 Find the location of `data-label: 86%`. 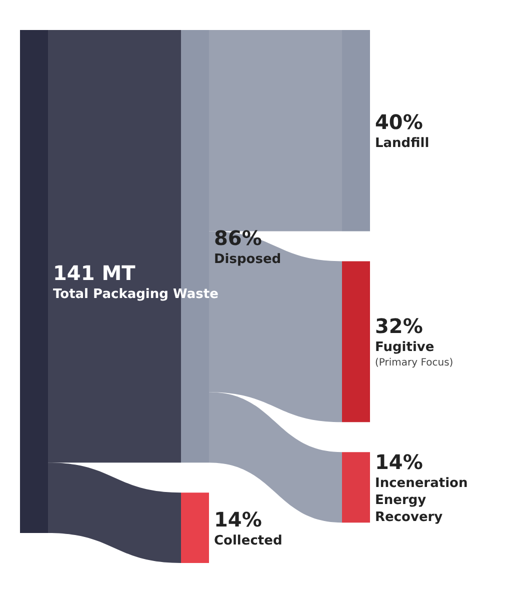

data-label: 86% is located at coordinates (238, 238).